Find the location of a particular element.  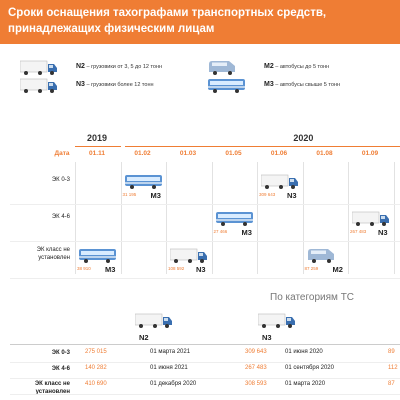

table-count: 89 is located at coordinates (391, 352).